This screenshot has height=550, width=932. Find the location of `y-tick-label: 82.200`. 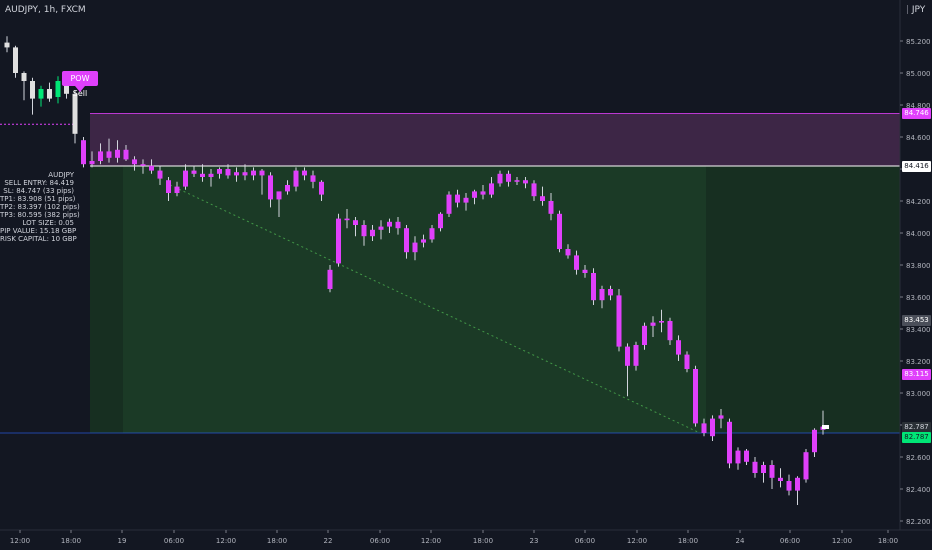

y-tick-label: 82.200 is located at coordinates (918, 522).